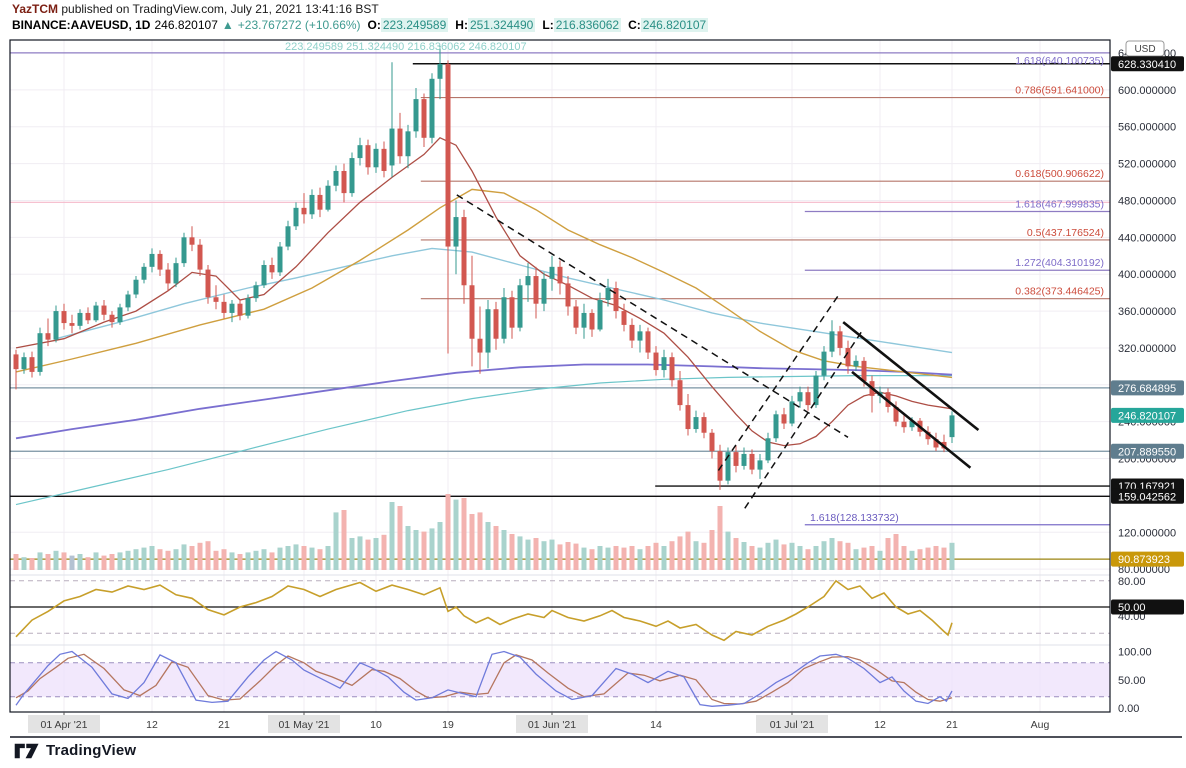 The height and width of the screenshot is (768, 1186). Describe the element at coordinates (1147, 416) in the screenshot. I see `svg-text: 246.820107` at that location.